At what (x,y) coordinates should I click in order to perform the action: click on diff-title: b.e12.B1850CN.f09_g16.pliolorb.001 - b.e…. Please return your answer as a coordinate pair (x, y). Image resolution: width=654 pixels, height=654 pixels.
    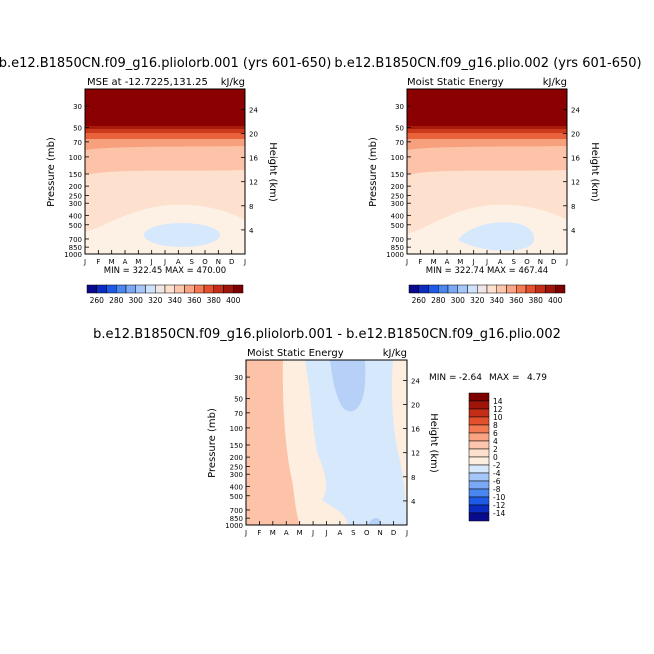
    Looking at the image, I should click on (327, 334).